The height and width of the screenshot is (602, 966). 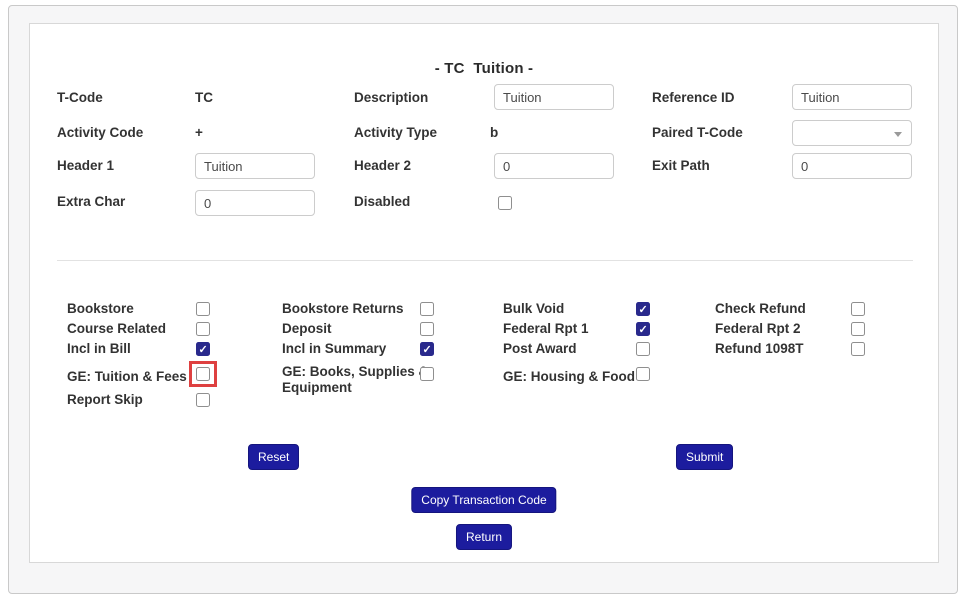 I want to click on deposit-checkbox, so click(x=427, y=329).